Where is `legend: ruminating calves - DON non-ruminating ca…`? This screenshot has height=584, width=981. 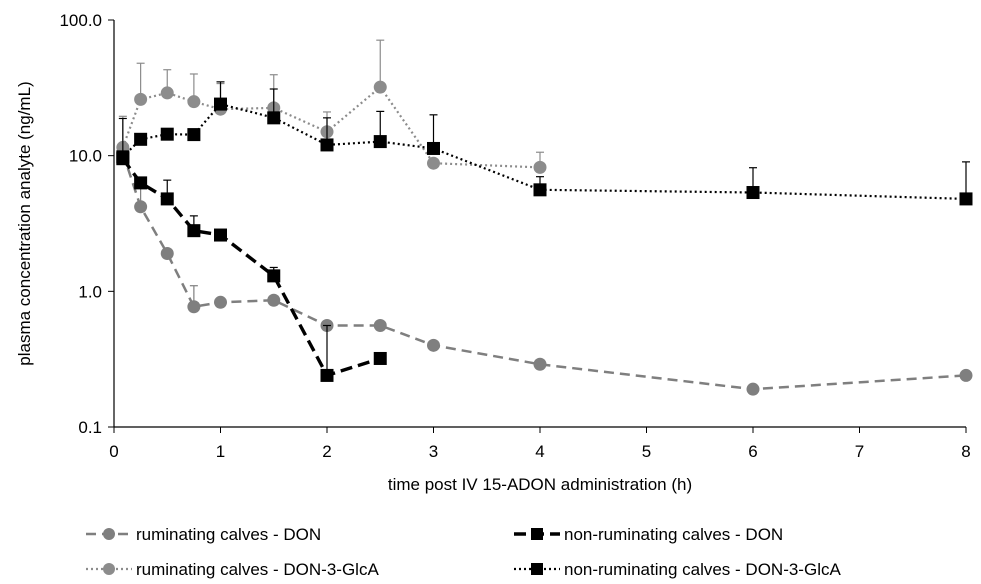 legend: ruminating calves - DON non-ruminating ca… is located at coordinates (463, 552).